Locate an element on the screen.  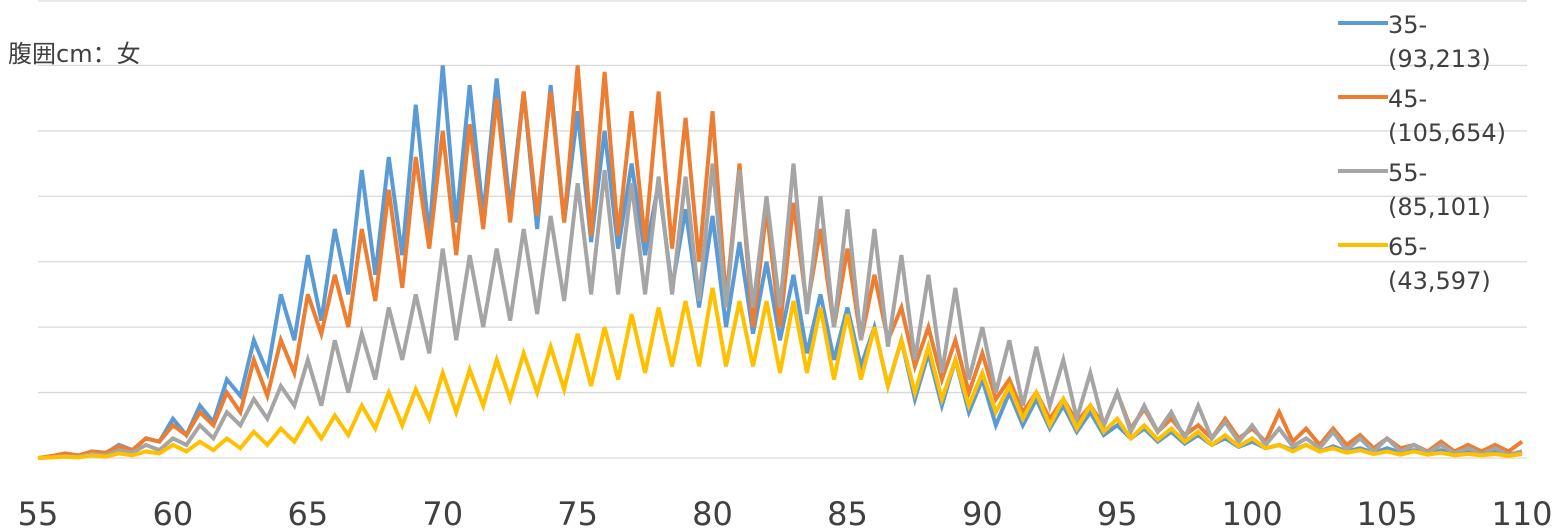
x-tick-label: 65 is located at coordinates (307, 512).